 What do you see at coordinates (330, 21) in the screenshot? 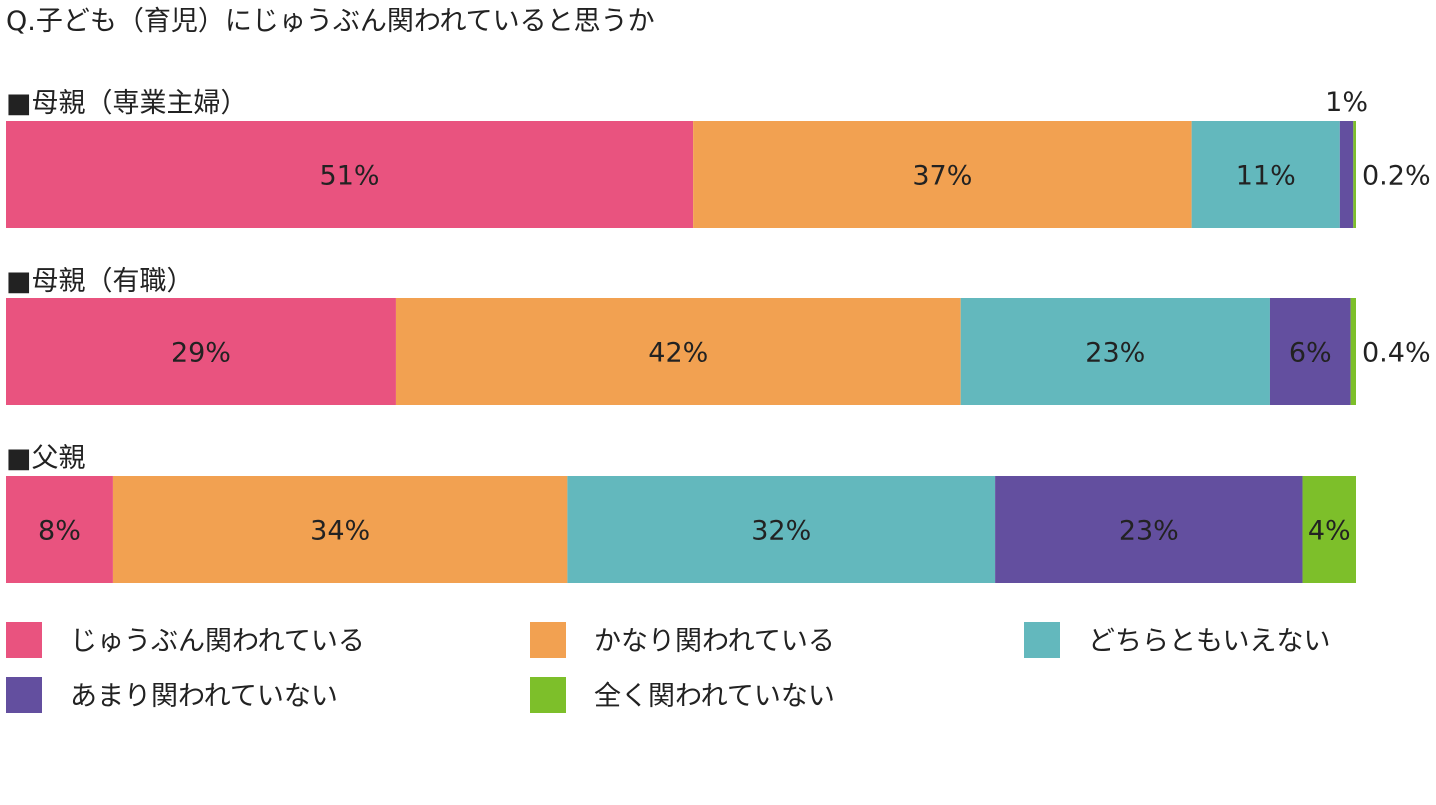
I see `chart-title: Q.子ども（育児）にじゅうぶん関われていると思うか` at bounding box center [330, 21].